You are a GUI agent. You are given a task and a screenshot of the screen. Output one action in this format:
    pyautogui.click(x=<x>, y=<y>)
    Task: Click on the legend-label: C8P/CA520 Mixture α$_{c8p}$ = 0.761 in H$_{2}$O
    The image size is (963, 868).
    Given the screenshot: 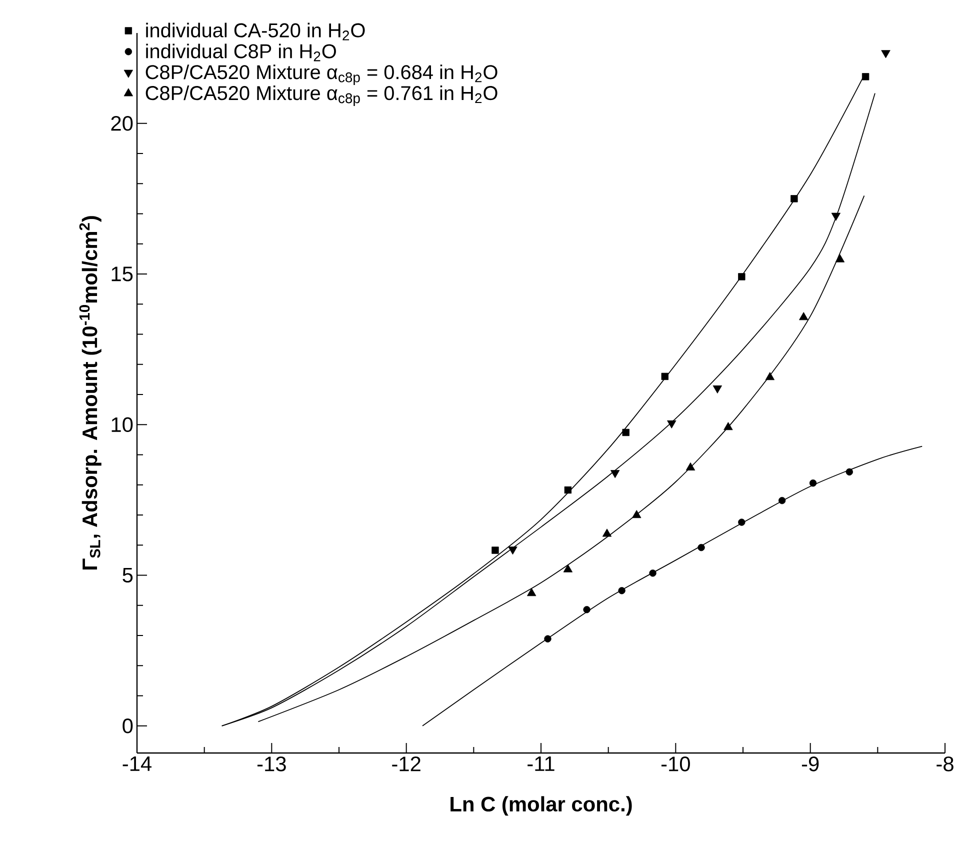 What is the action you would take?
    pyautogui.click(x=322, y=96)
    